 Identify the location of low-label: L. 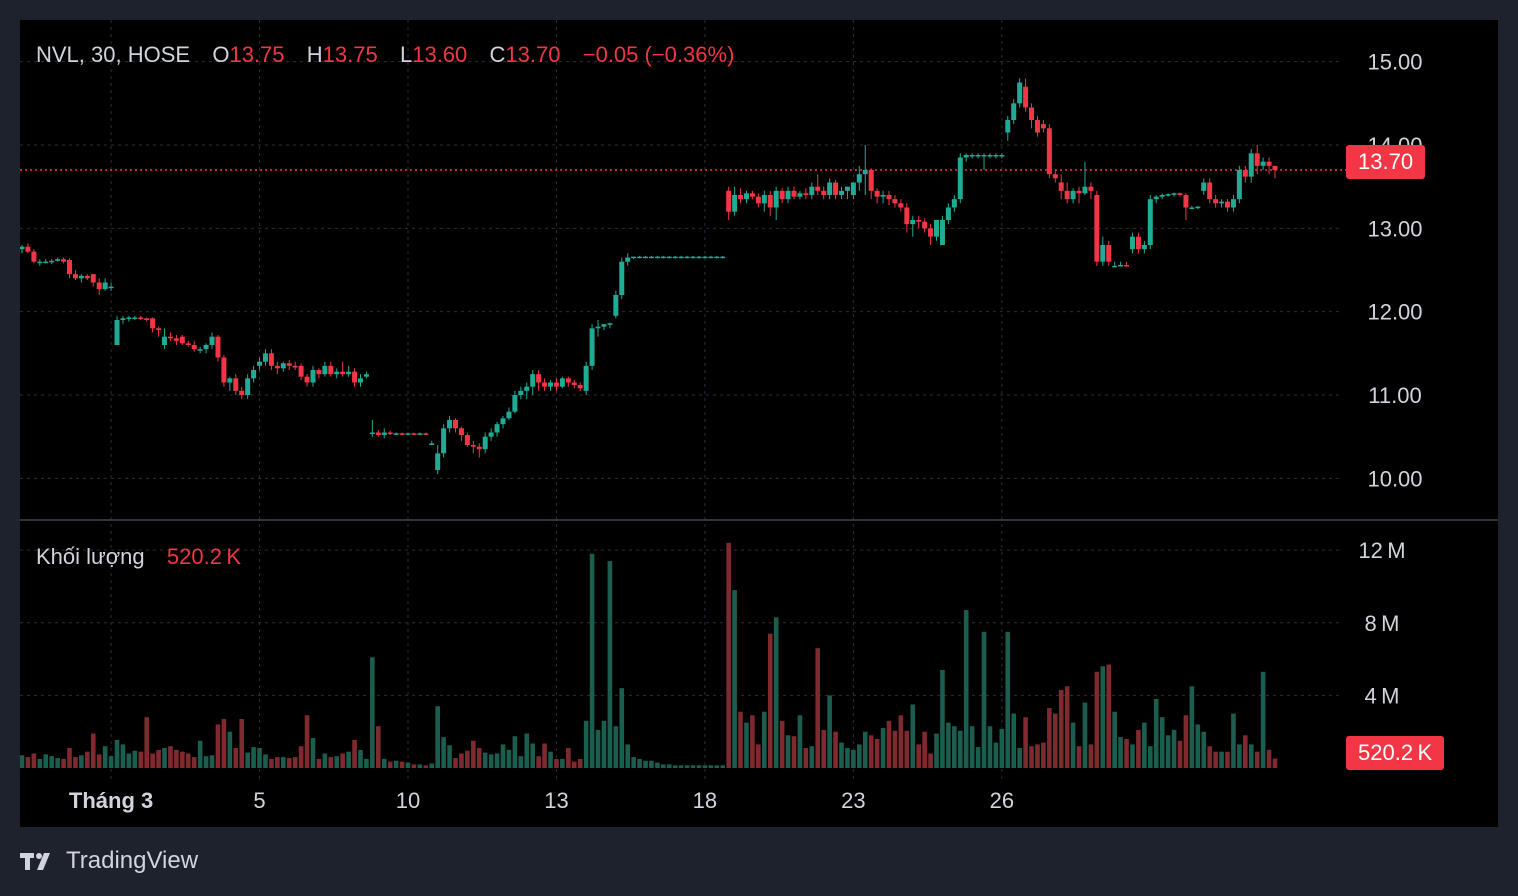
(406, 54).